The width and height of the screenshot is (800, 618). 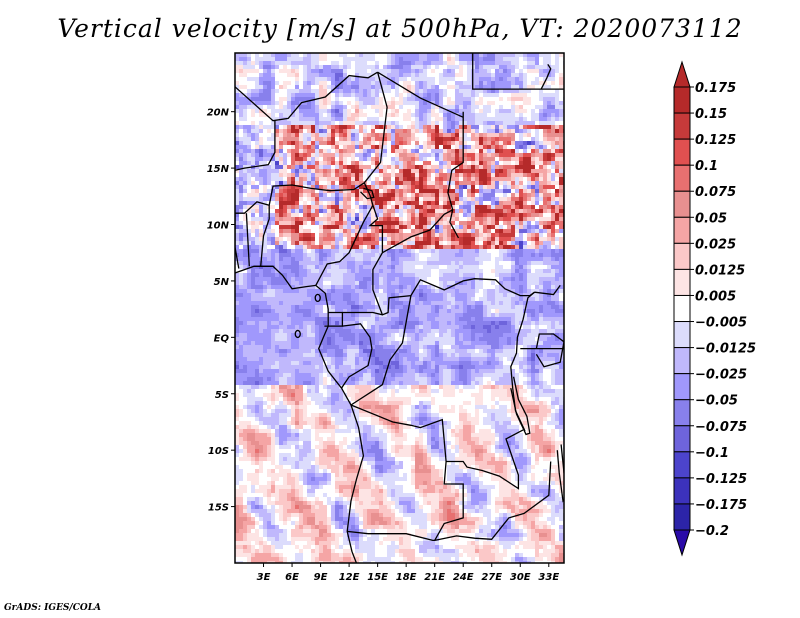 What do you see at coordinates (222, 338) in the screenshot?
I see `y-tick-label: EQ` at bounding box center [222, 338].